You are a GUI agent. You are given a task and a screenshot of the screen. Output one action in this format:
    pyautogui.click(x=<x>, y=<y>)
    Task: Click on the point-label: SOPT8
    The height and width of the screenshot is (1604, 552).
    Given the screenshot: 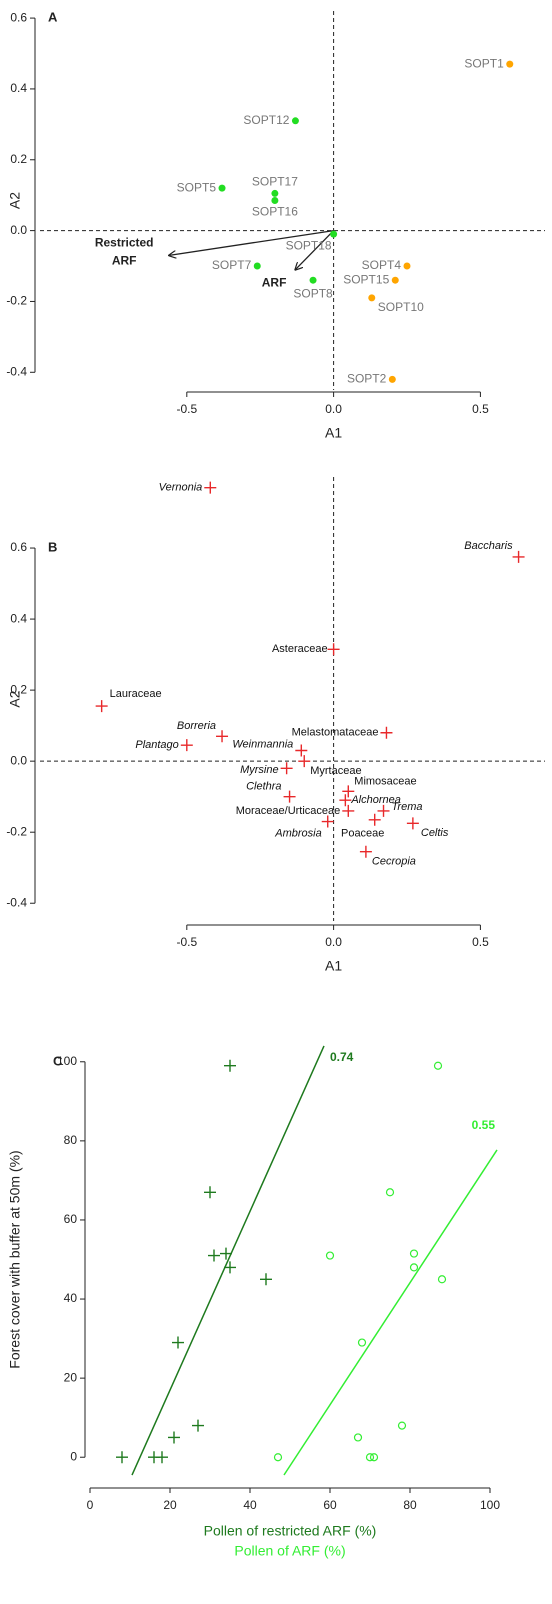 What is the action you would take?
    pyautogui.click(x=313, y=293)
    